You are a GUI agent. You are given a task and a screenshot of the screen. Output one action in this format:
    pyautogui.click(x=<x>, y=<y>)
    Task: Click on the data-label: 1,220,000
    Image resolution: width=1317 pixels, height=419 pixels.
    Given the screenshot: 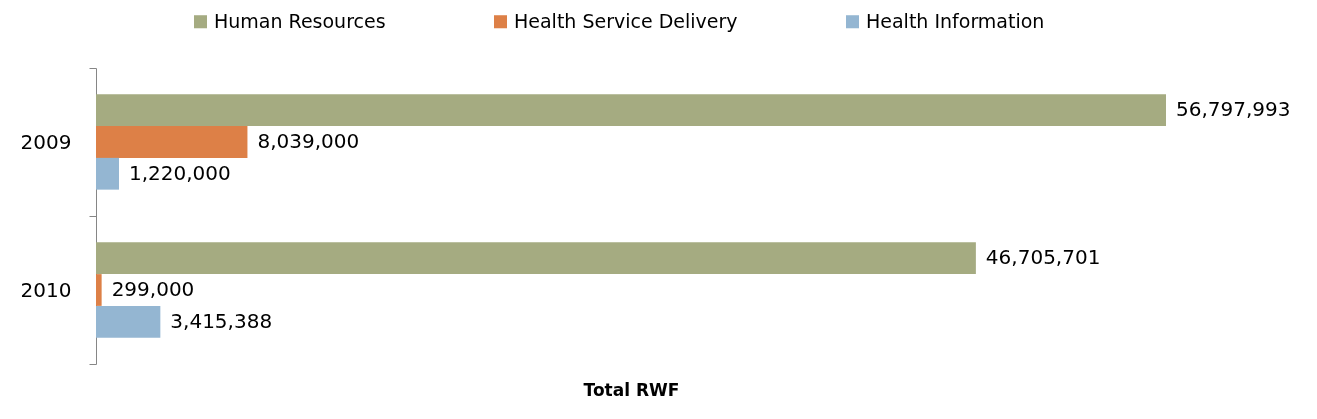 What is the action you would take?
    pyautogui.click(x=179, y=172)
    